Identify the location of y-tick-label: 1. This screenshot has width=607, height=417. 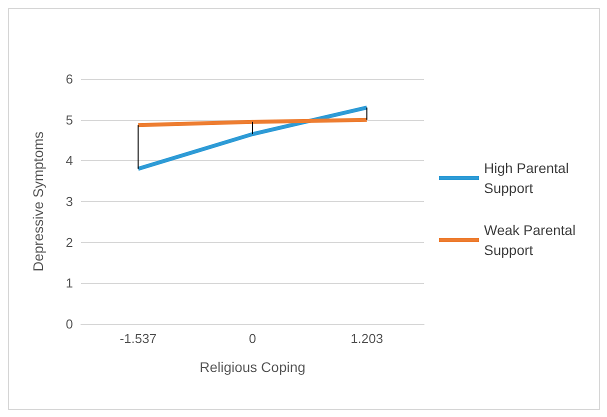
(69, 283).